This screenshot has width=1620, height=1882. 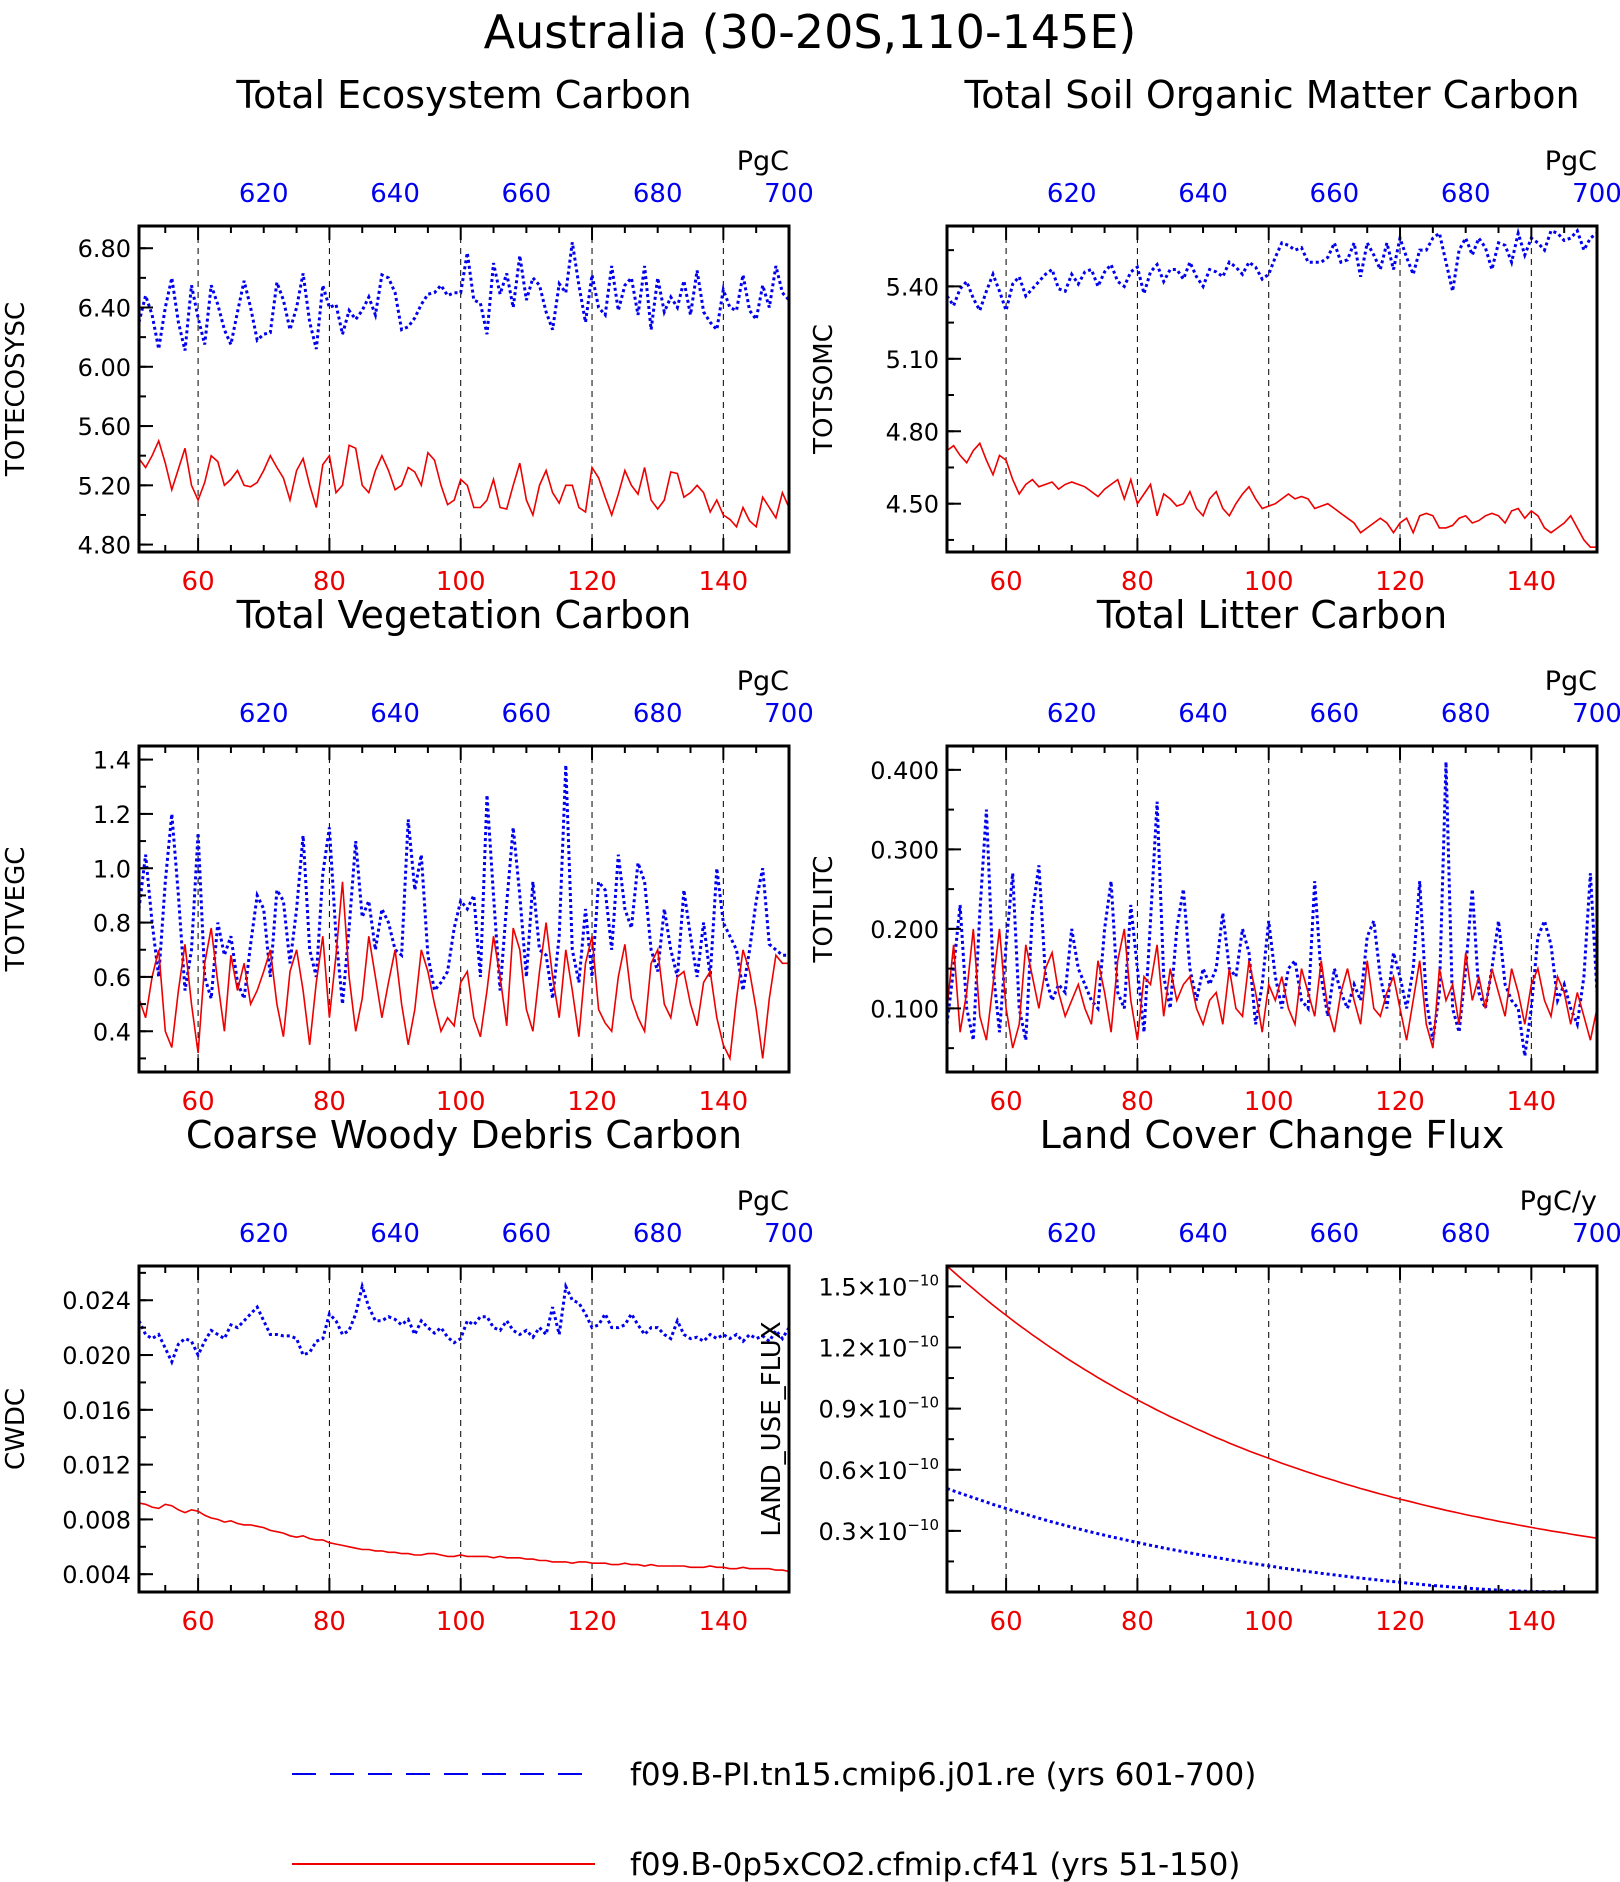 What do you see at coordinates (879, 1409) in the screenshot?
I see `y-tick-label: 0.9×10⁻¹⁰` at bounding box center [879, 1409].